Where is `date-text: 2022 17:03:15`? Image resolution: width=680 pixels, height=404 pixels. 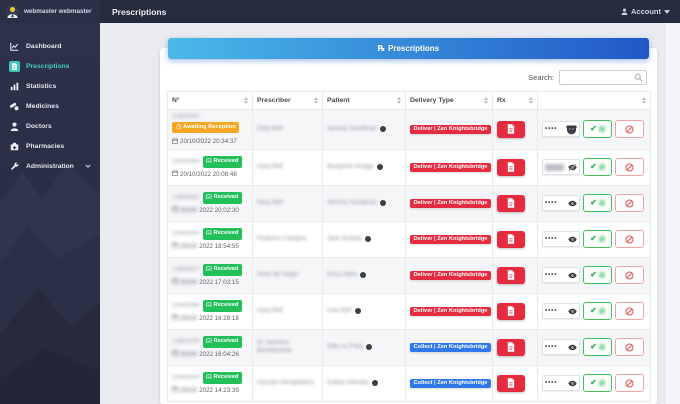 date-text: 2022 17:03:15 is located at coordinates (219, 282).